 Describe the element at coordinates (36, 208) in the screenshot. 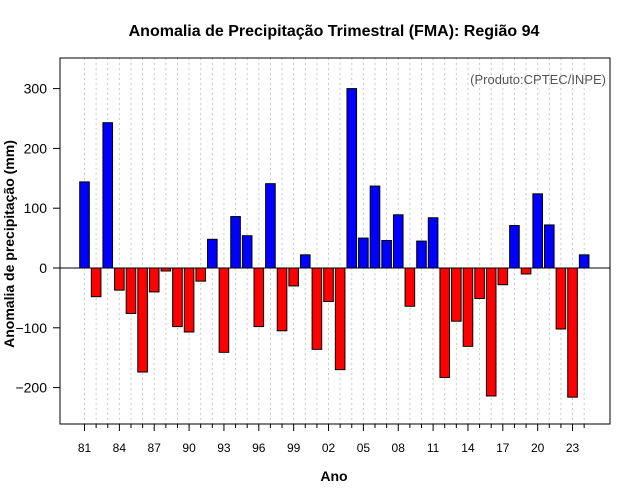

I see `y-tick-label: 100` at that location.